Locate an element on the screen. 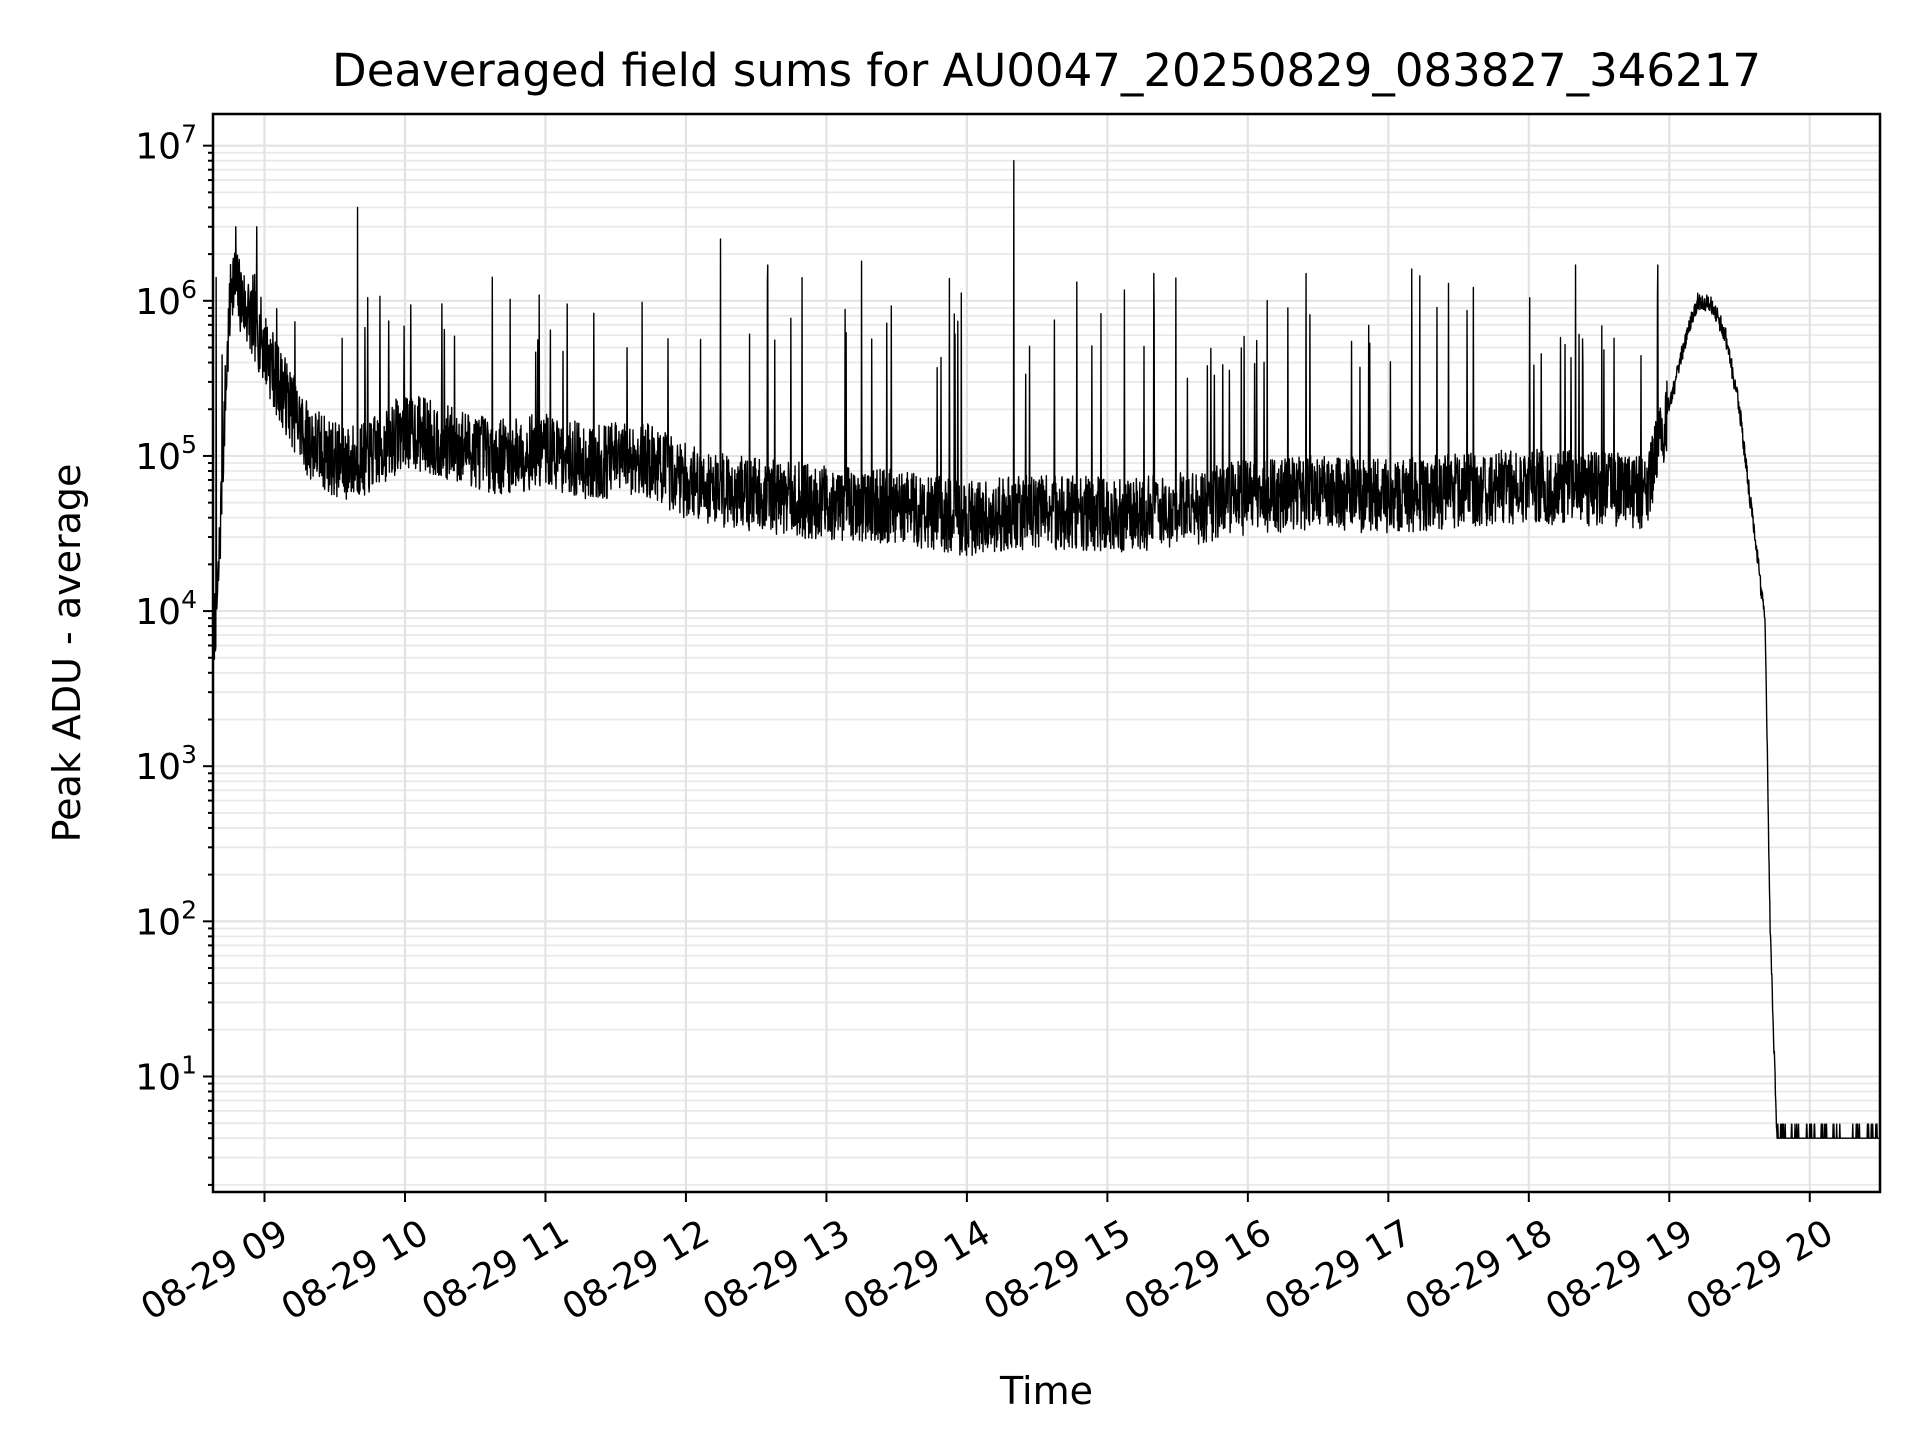  y-tick-exponent: 3 is located at coordinates (189, 754).